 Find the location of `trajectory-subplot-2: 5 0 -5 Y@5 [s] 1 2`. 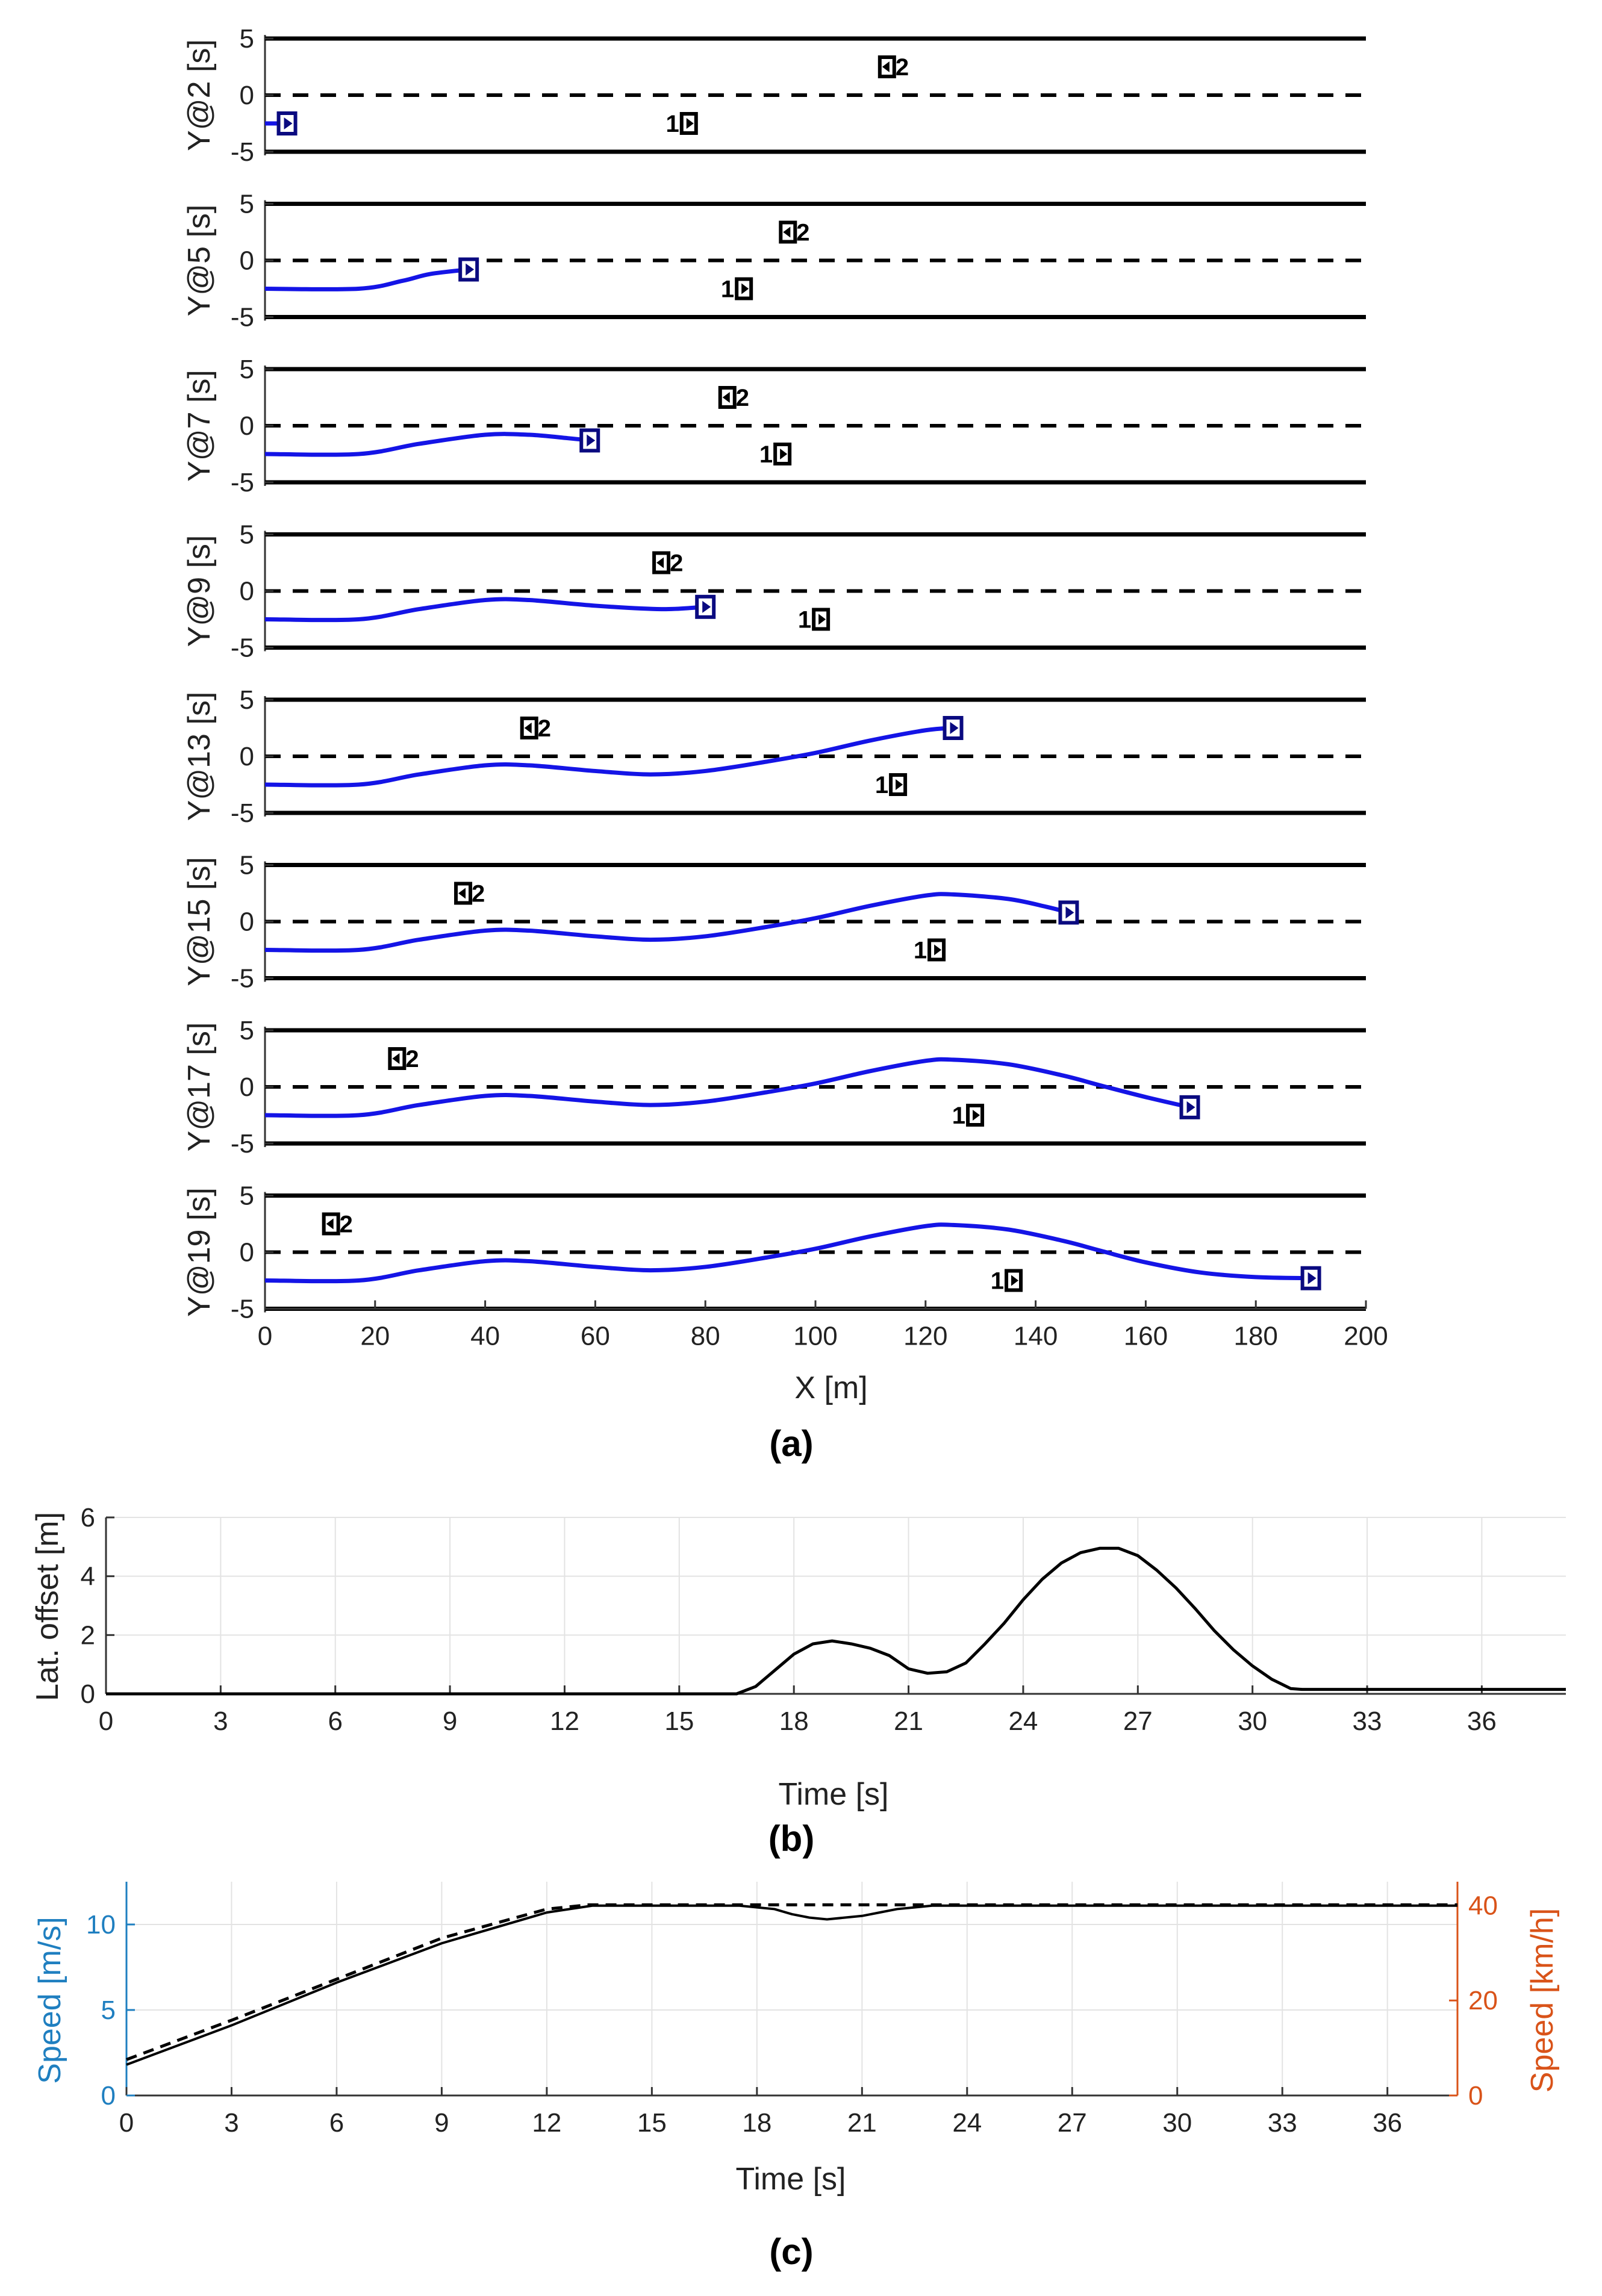

trajectory-subplot-2: 5 0 -5 Y@5 [s] 1 2 is located at coordinates (774, 261).